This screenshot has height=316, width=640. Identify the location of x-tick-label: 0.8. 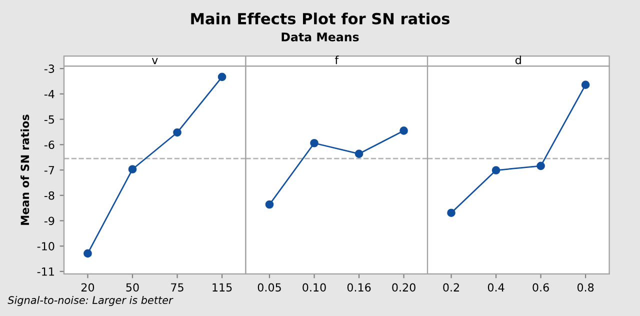
(585, 287).